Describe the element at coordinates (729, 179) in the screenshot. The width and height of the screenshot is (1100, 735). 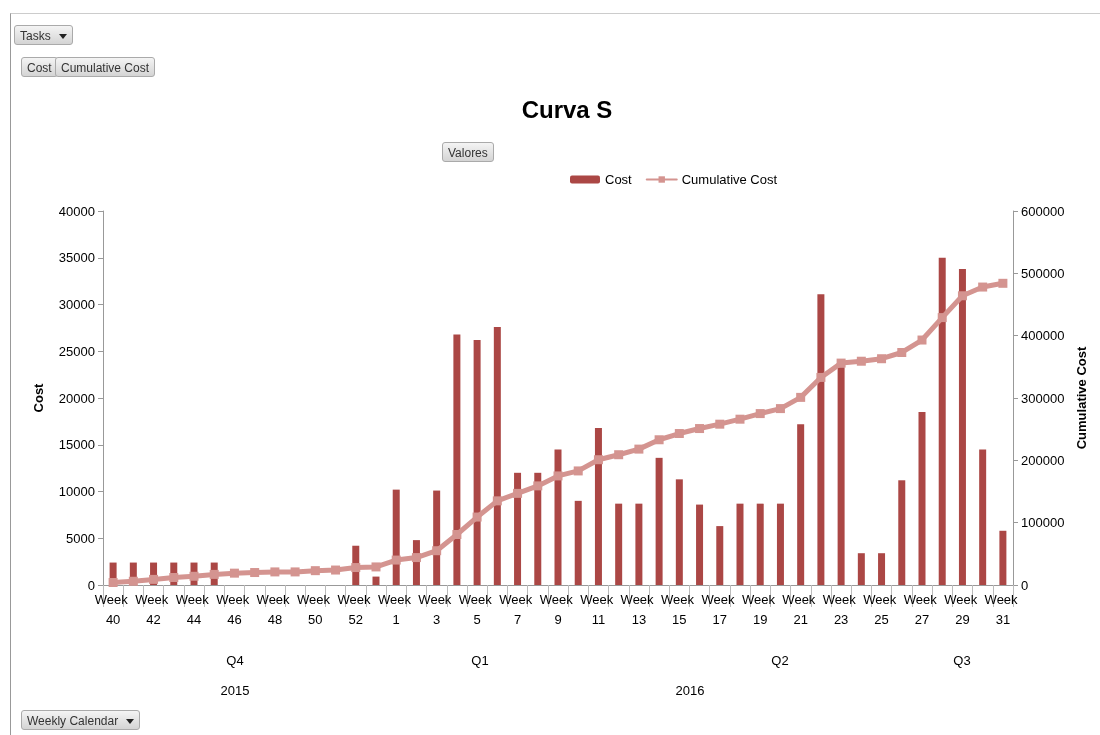
I see `legend-label: Cumulative Cost` at that location.